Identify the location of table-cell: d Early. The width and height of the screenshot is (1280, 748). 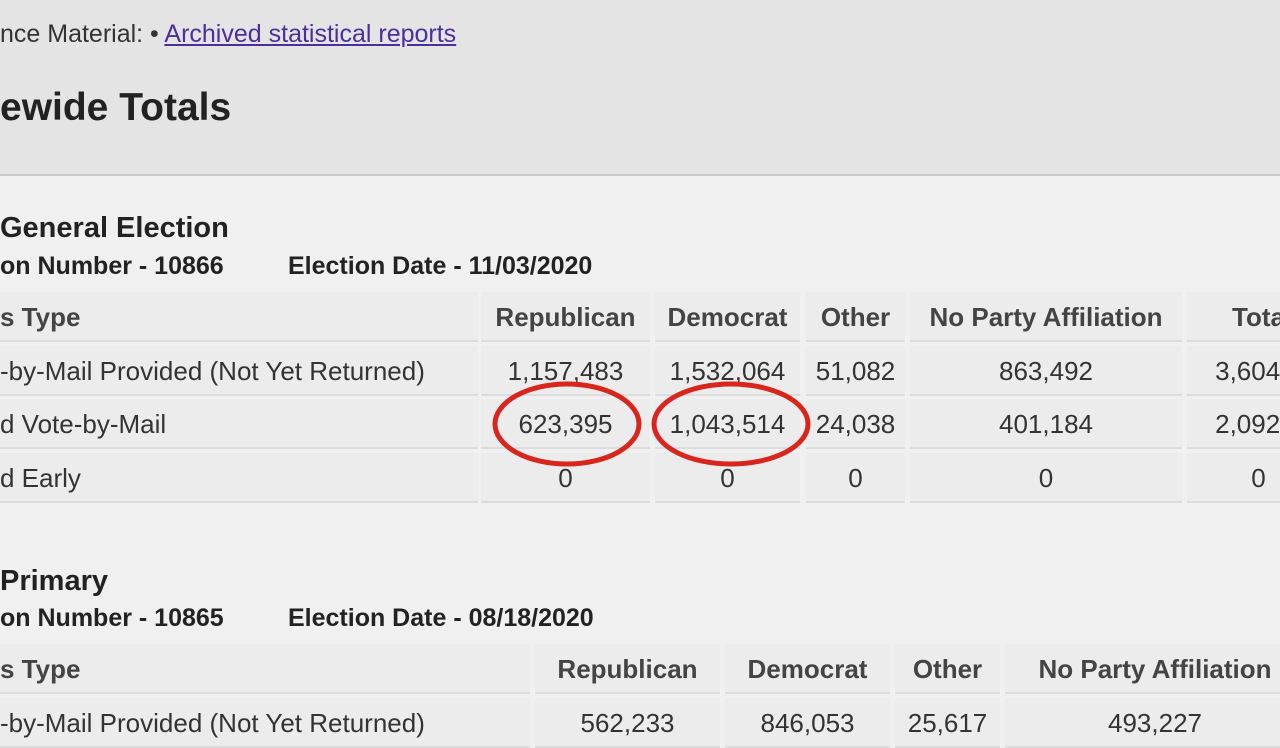
(239, 477).